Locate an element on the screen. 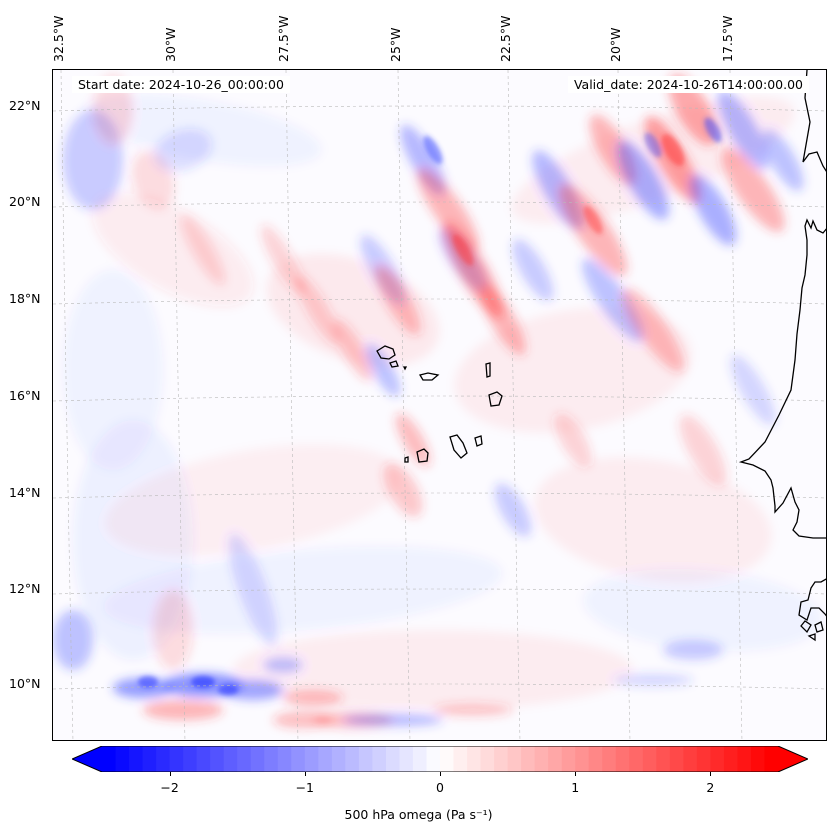  lon-label: 17.5°W is located at coordinates (727, 38).